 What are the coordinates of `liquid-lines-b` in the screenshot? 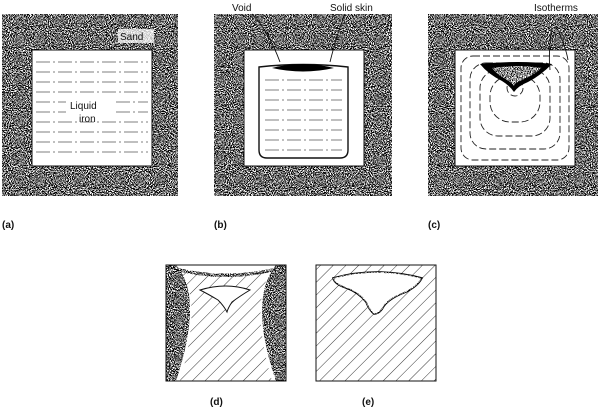 It's located at (303, 115).